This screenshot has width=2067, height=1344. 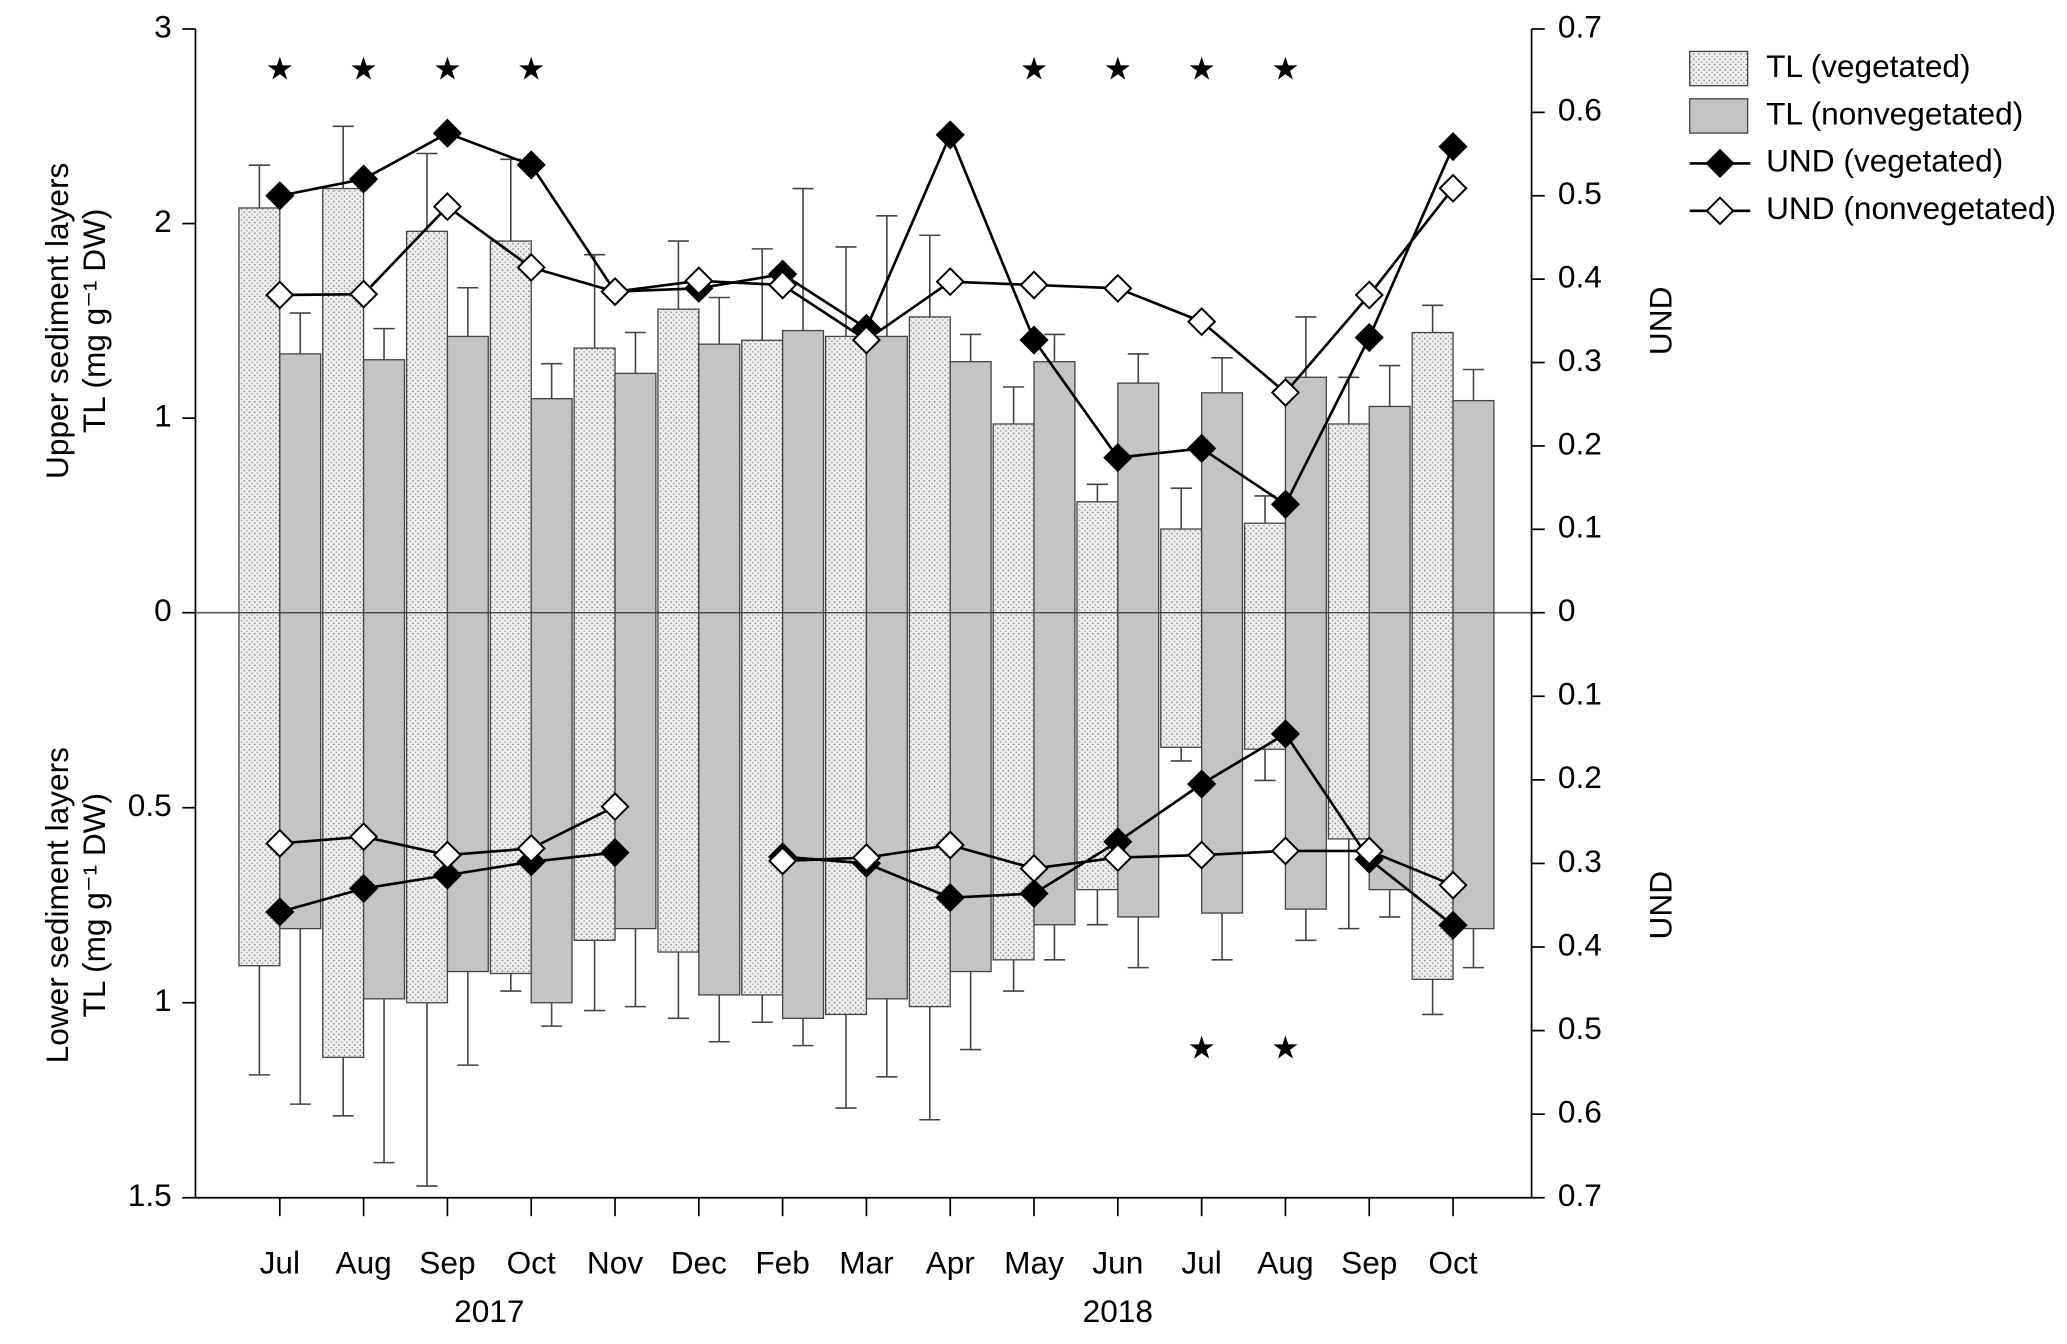 What do you see at coordinates (1884, 161) in the screenshot?
I see `legend-label: UND (vegetated)` at bounding box center [1884, 161].